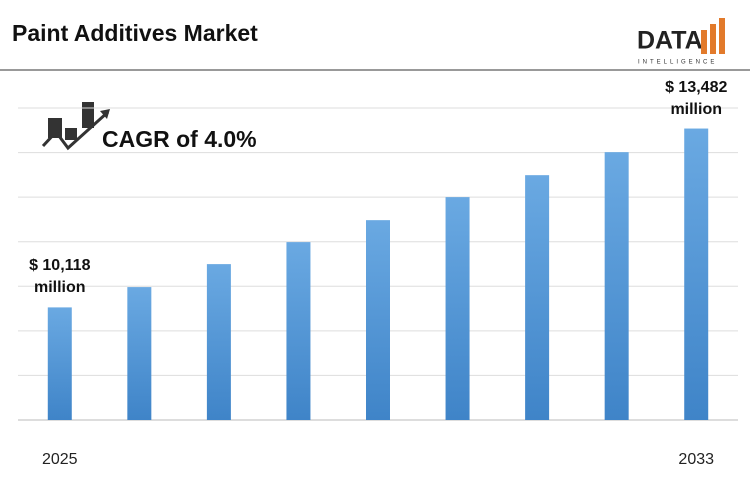  I want to click on x-tick-label: 2025, so click(60, 459).